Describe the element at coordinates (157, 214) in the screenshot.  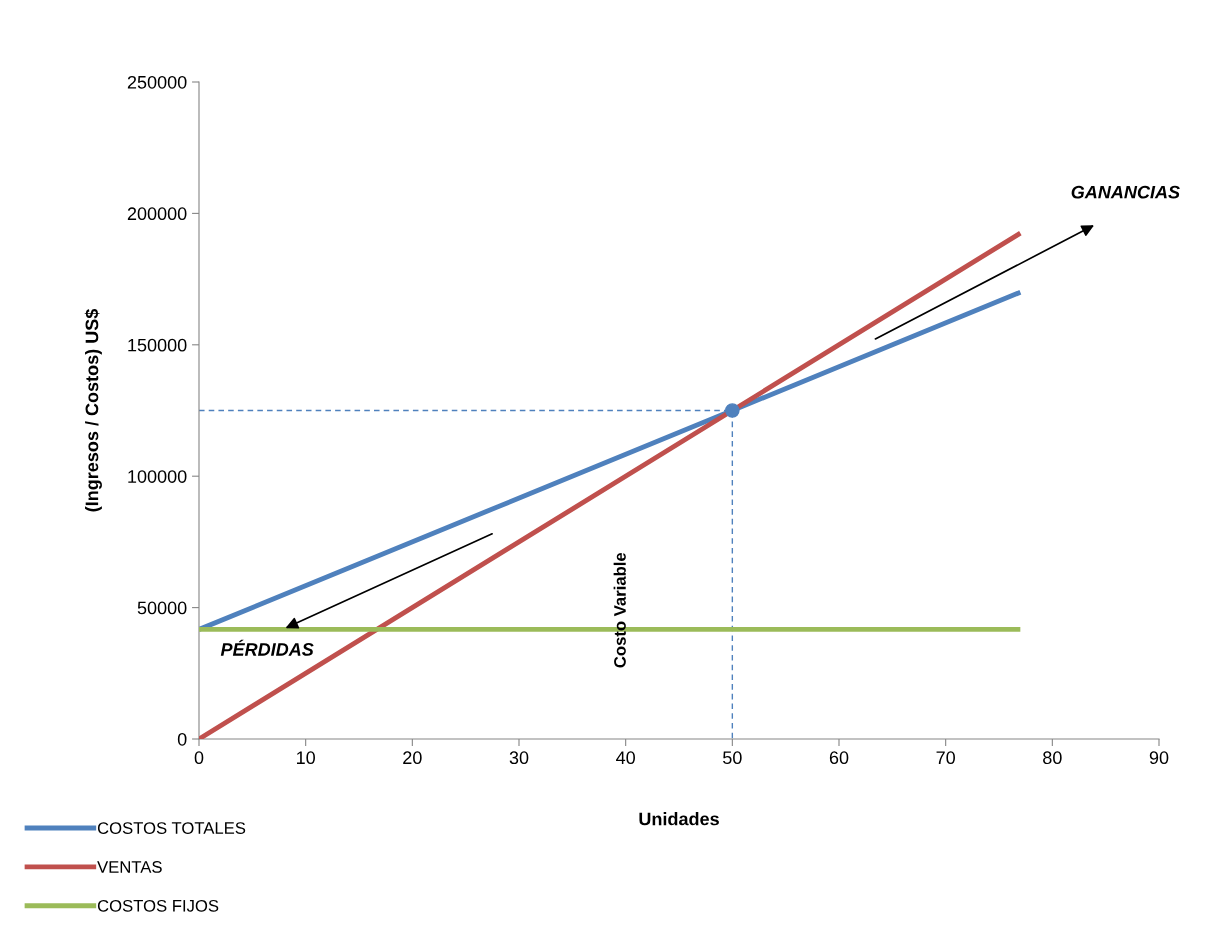
I see `y-tick-label: 200000` at that location.